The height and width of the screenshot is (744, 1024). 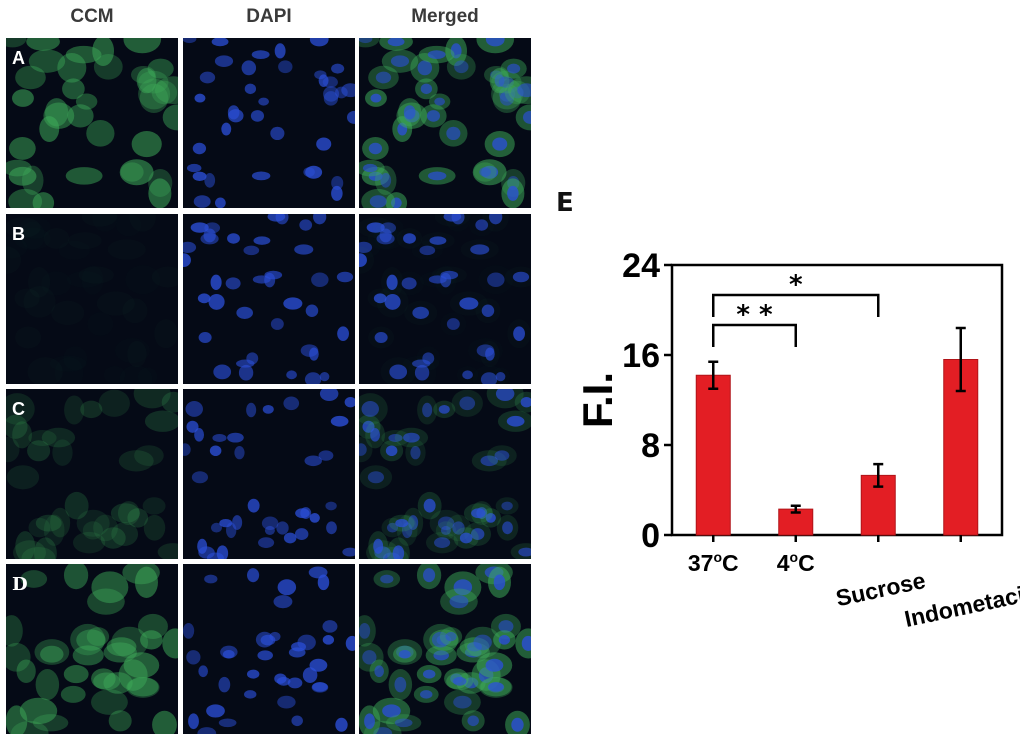 What do you see at coordinates (92, 123) in the screenshot?
I see `micrograph-a-ccm` at bounding box center [92, 123].